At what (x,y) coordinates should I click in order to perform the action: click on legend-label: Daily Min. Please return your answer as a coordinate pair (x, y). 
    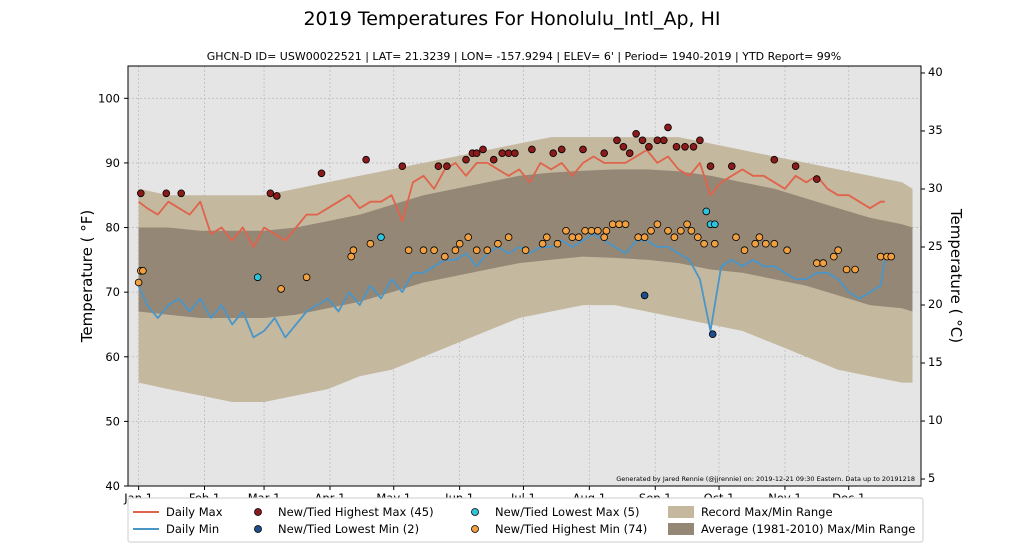
    Looking at the image, I should click on (192, 529).